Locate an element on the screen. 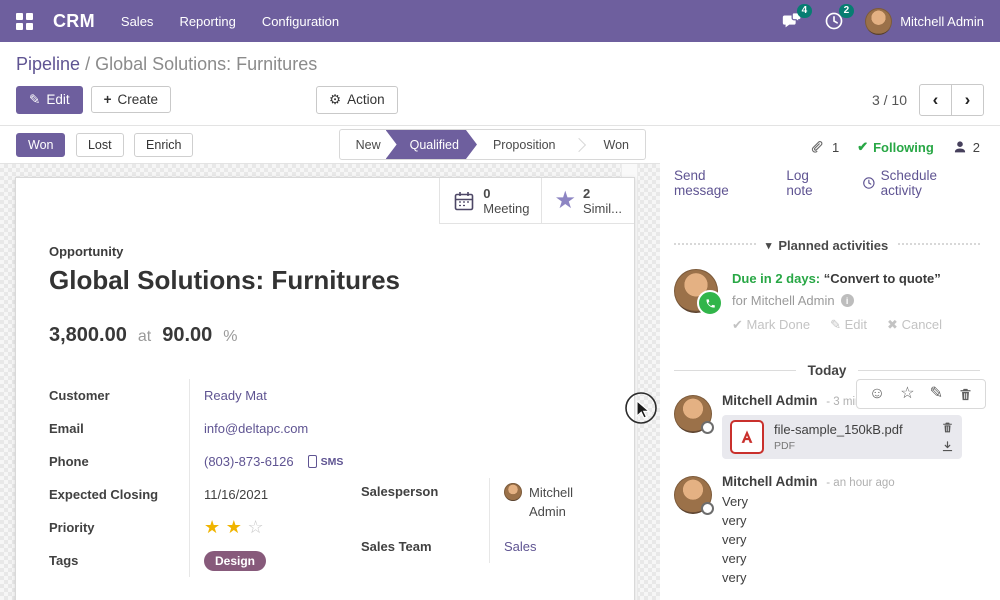  create-button: + Create is located at coordinates (130, 99).